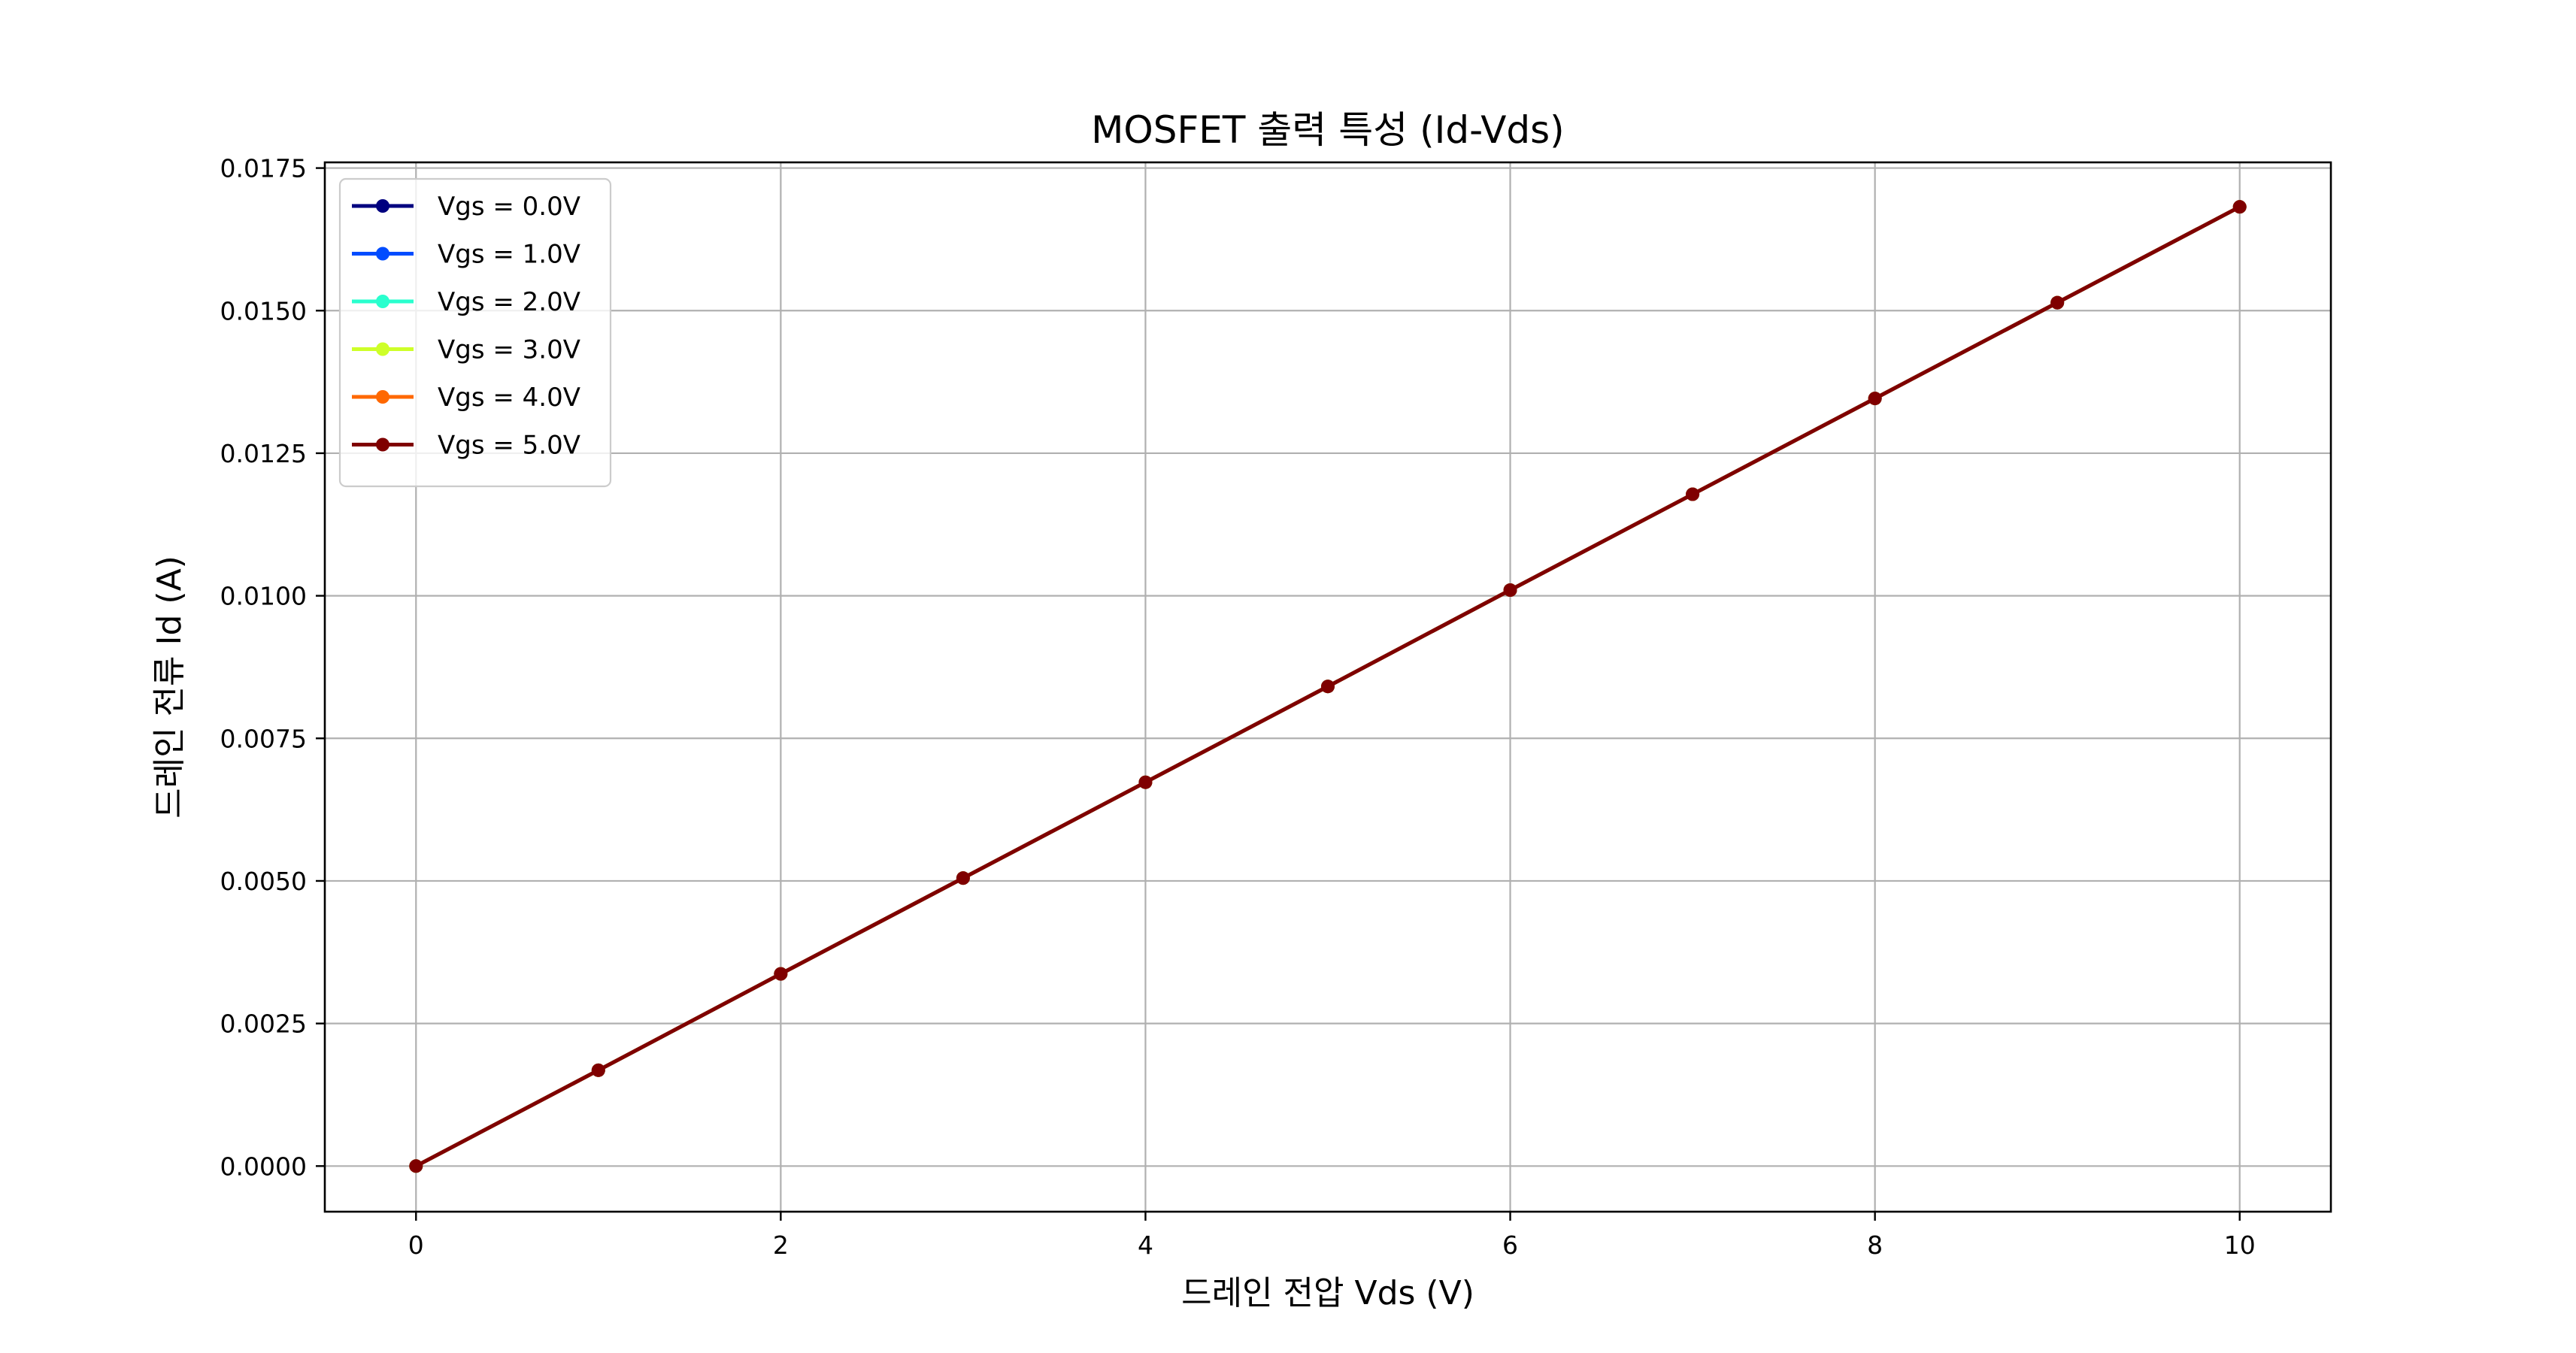  I want to click on y-tick-label: 0.0175, so click(263, 168).